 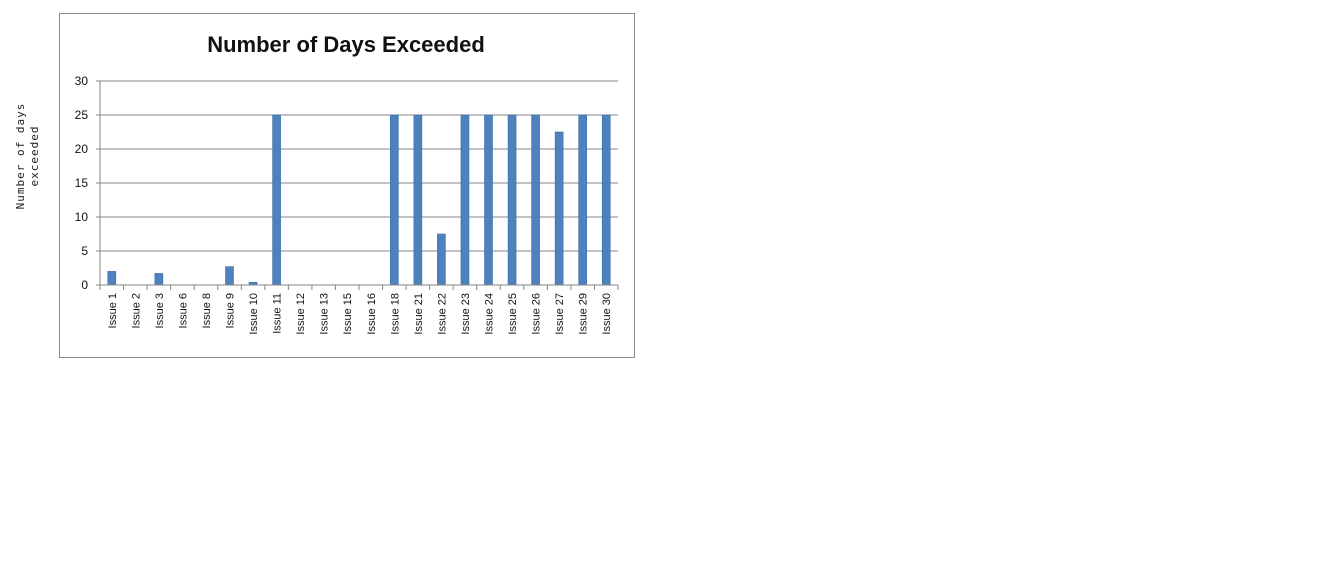 I want to click on x-tick-label: Issue 30, so click(x=607, y=314).